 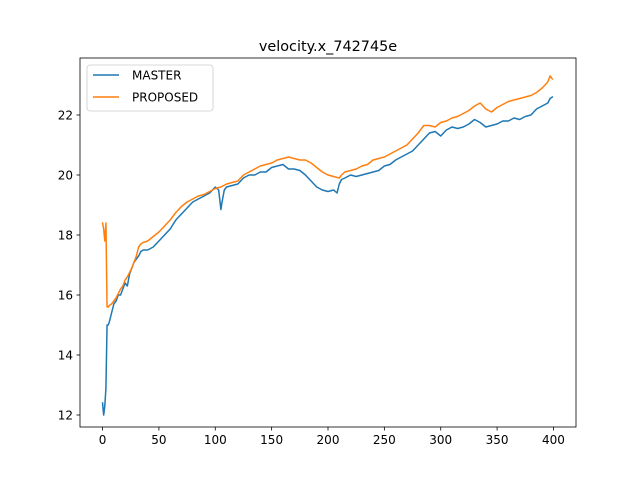 What do you see at coordinates (497, 440) in the screenshot?
I see `x-tick-label: 350` at bounding box center [497, 440].